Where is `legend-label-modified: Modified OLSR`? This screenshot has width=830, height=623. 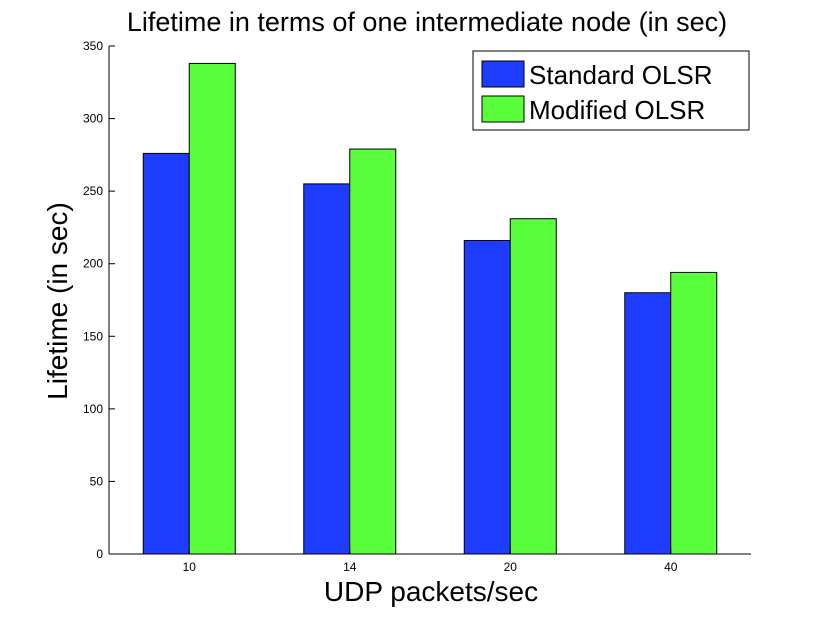 legend-label-modified: Modified OLSR is located at coordinates (617, 110).